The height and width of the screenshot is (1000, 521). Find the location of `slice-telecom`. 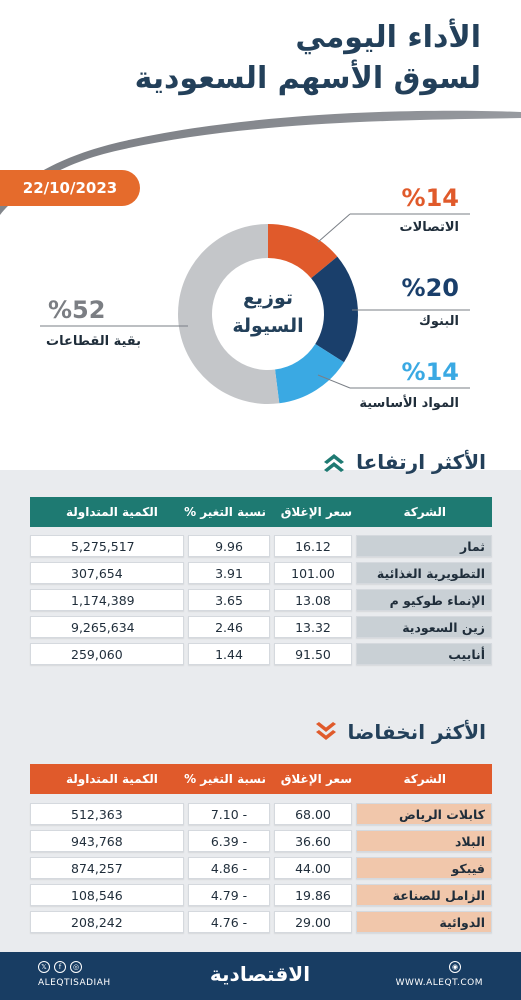

slice-telecom is located at coordinates (303, 251).